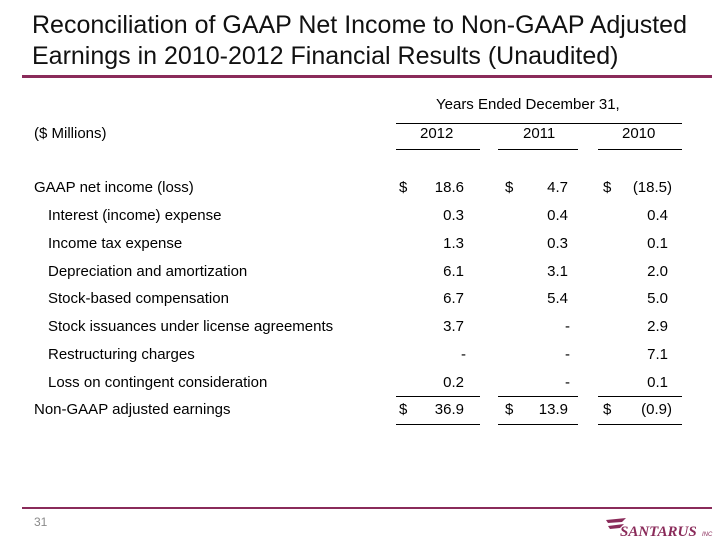 Image resolution: width=720 pixels, height=540 pixels. What do you see at coordinates (41, 522) in the screenshot?
I see `page-number: 31` at bounding box center [41, 522].